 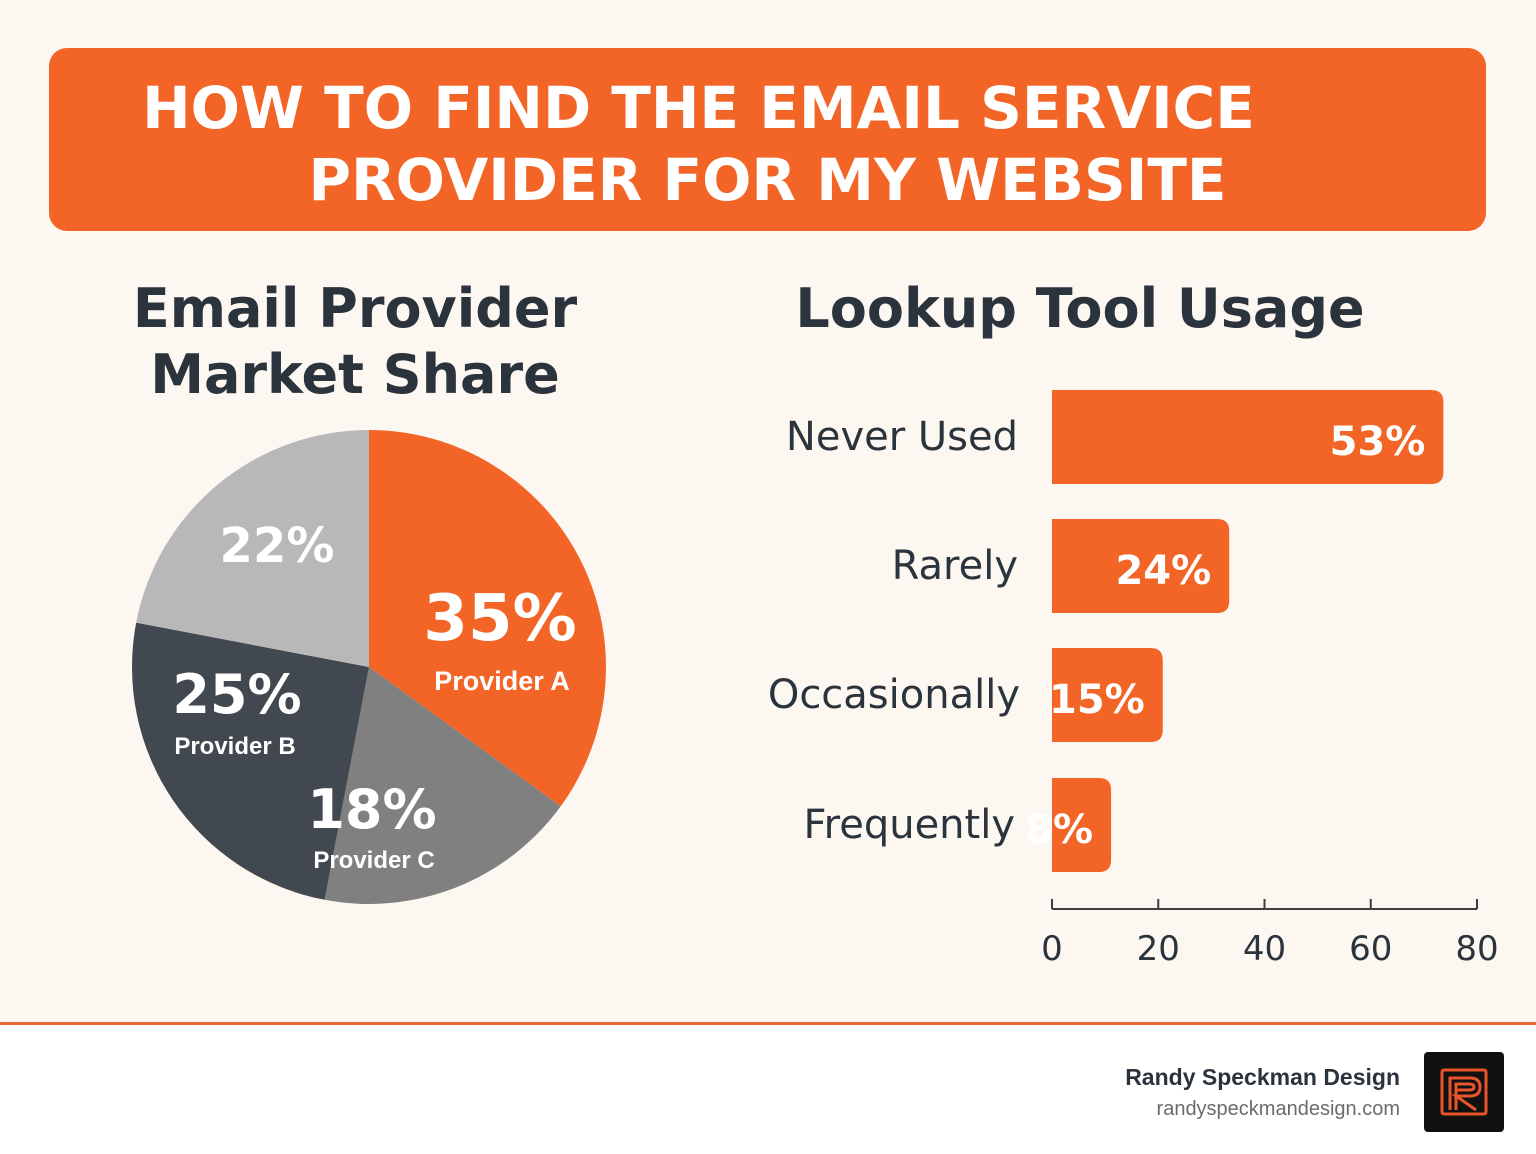 I want to click on bar-value-label: 8%, so click(x=1059, y=830).